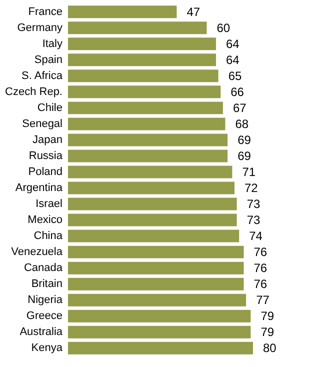 The width and height of the screenshot is (327, 367). Describe the element at coordinates (46, 300) in the screenshot. I see `y-tick-label: Nigeria` at that location.